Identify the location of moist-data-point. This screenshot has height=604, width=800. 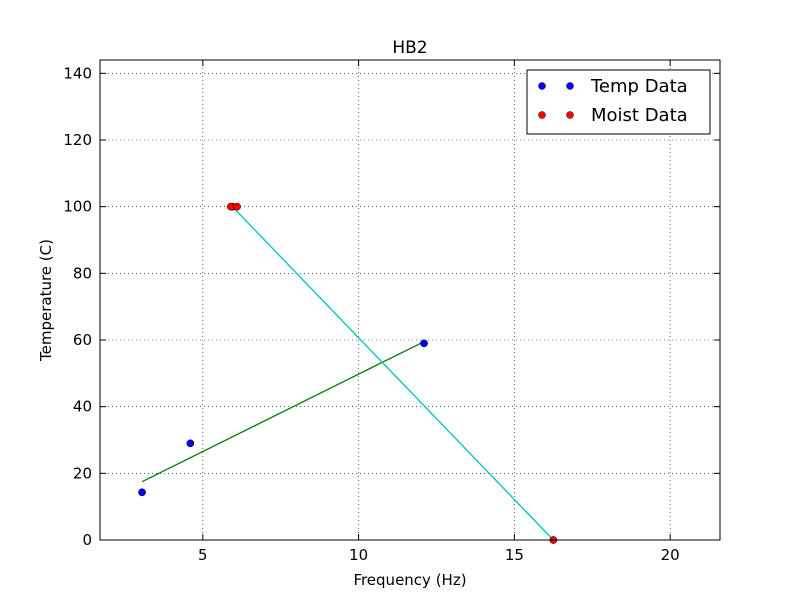
(237, 206).